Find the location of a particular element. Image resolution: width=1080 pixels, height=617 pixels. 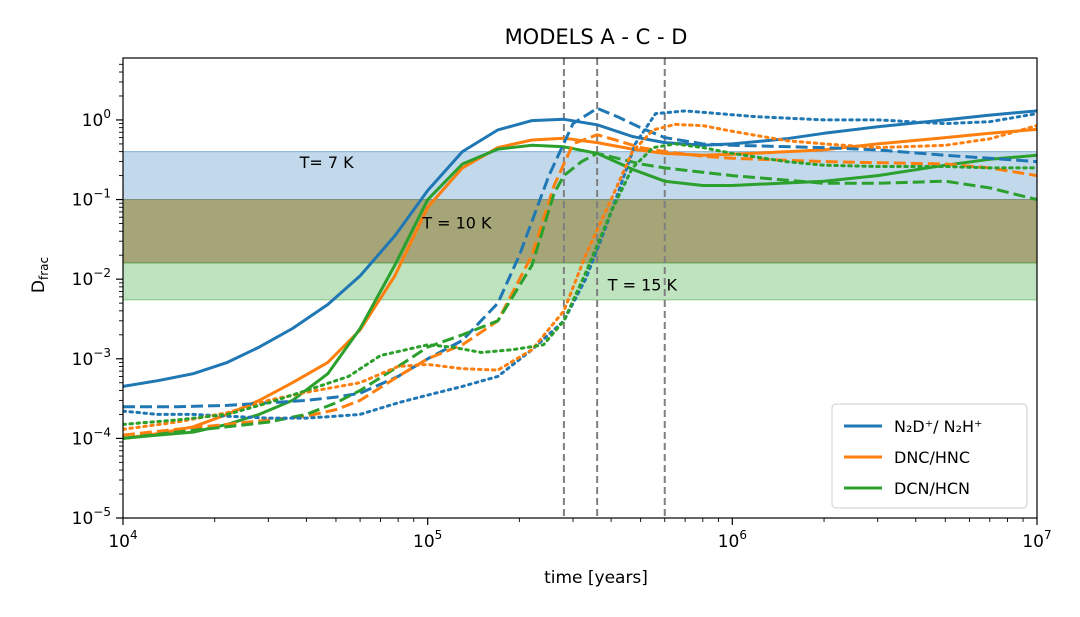

annotations: T= 7 K T = 10 K T = 15 K is located at coordinates (488, 224).